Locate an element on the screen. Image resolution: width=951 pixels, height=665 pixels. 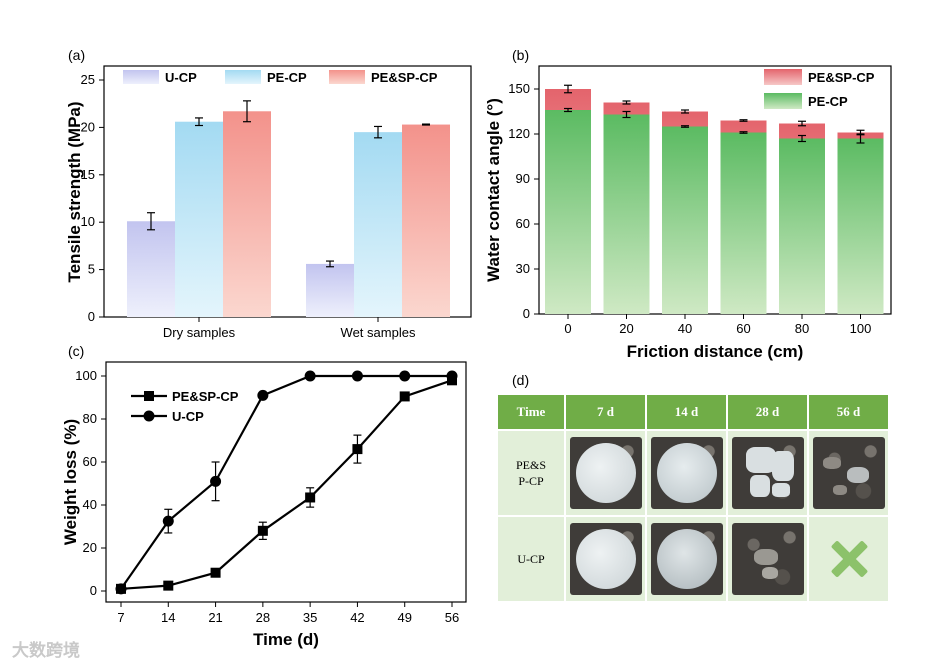
panel-c-ylabel: Weight loss (%) is located at coordinates (70, 482).